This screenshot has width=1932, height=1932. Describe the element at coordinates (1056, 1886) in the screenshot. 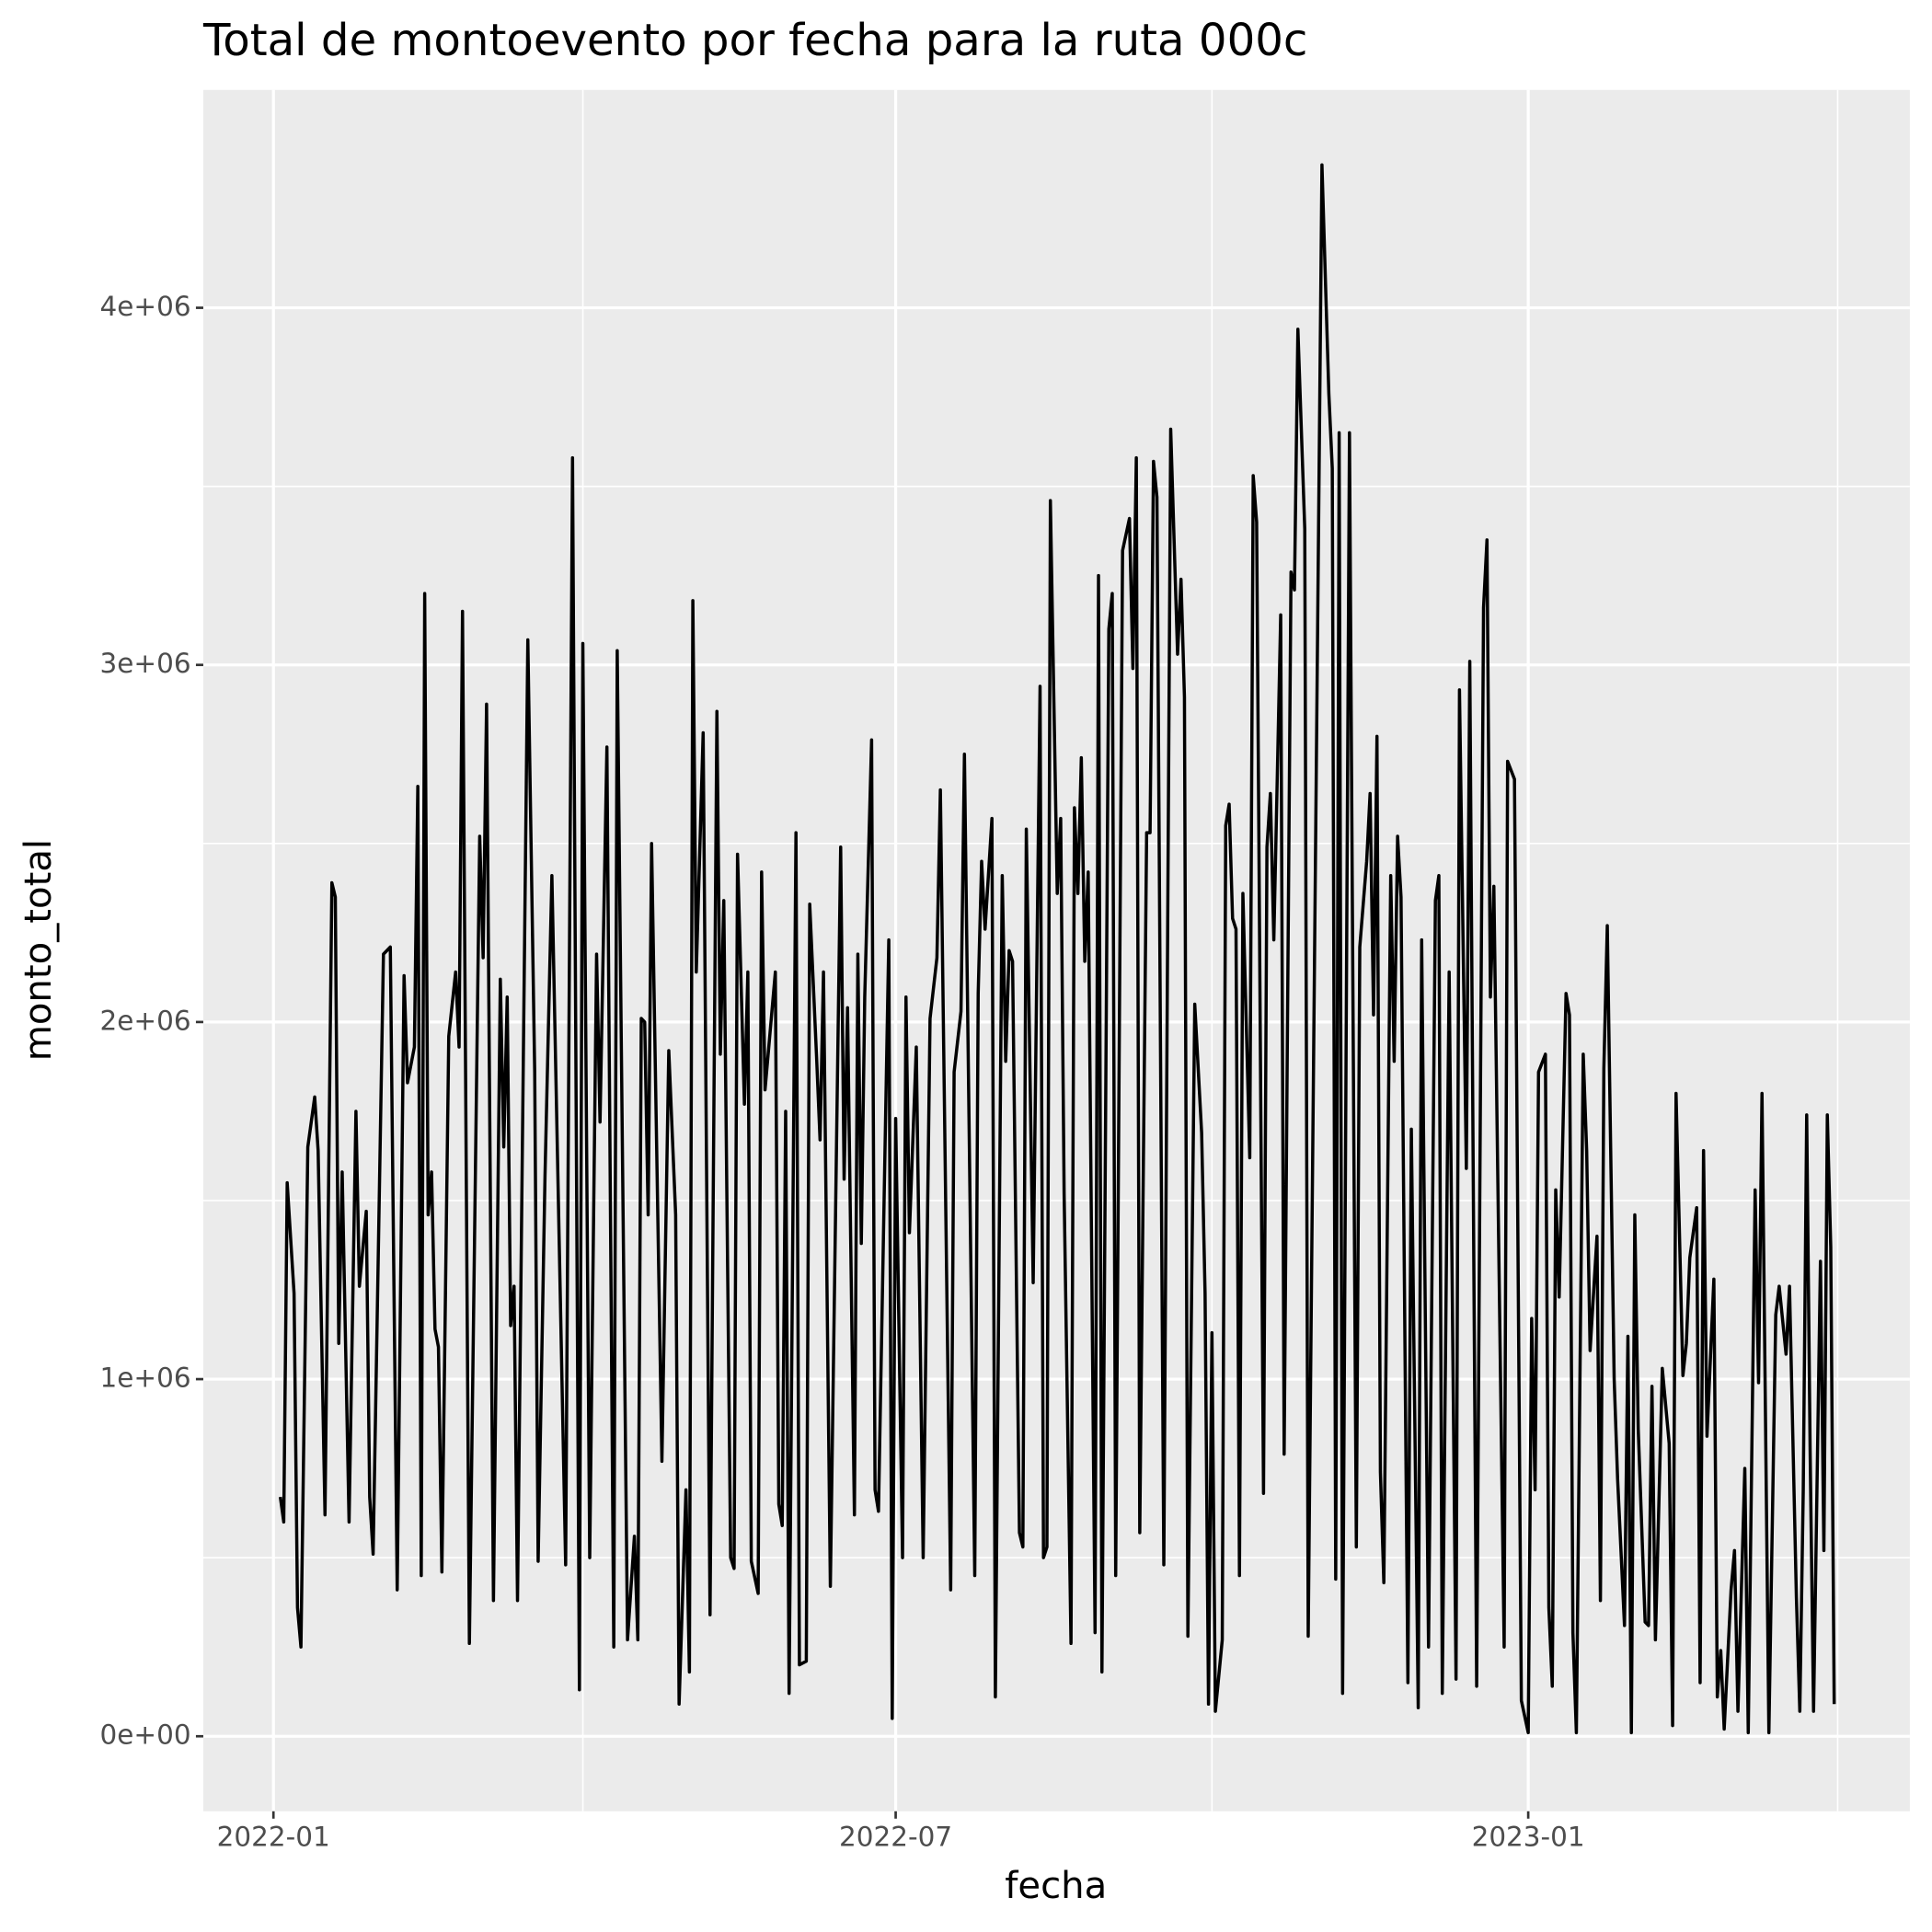

I see `x-axis-title: fecha` at that location.